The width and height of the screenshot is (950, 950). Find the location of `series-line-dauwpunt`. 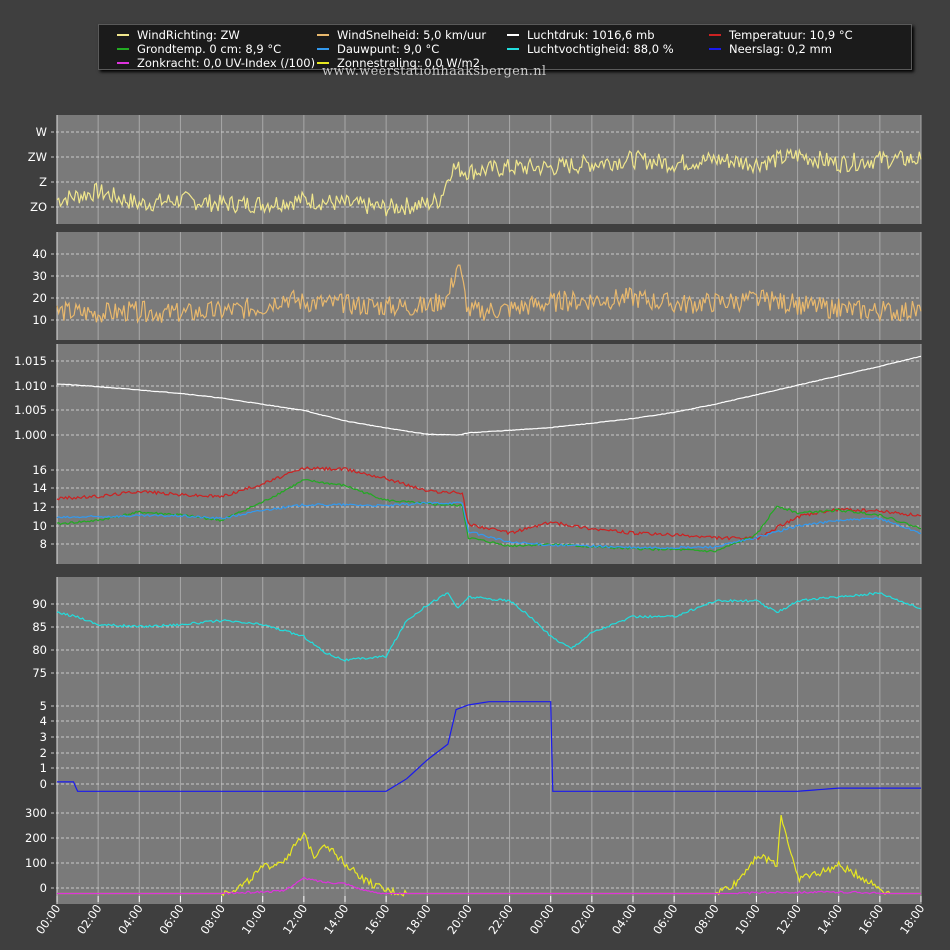

series-line-dauwpunt is located at coordinates (489, 525).